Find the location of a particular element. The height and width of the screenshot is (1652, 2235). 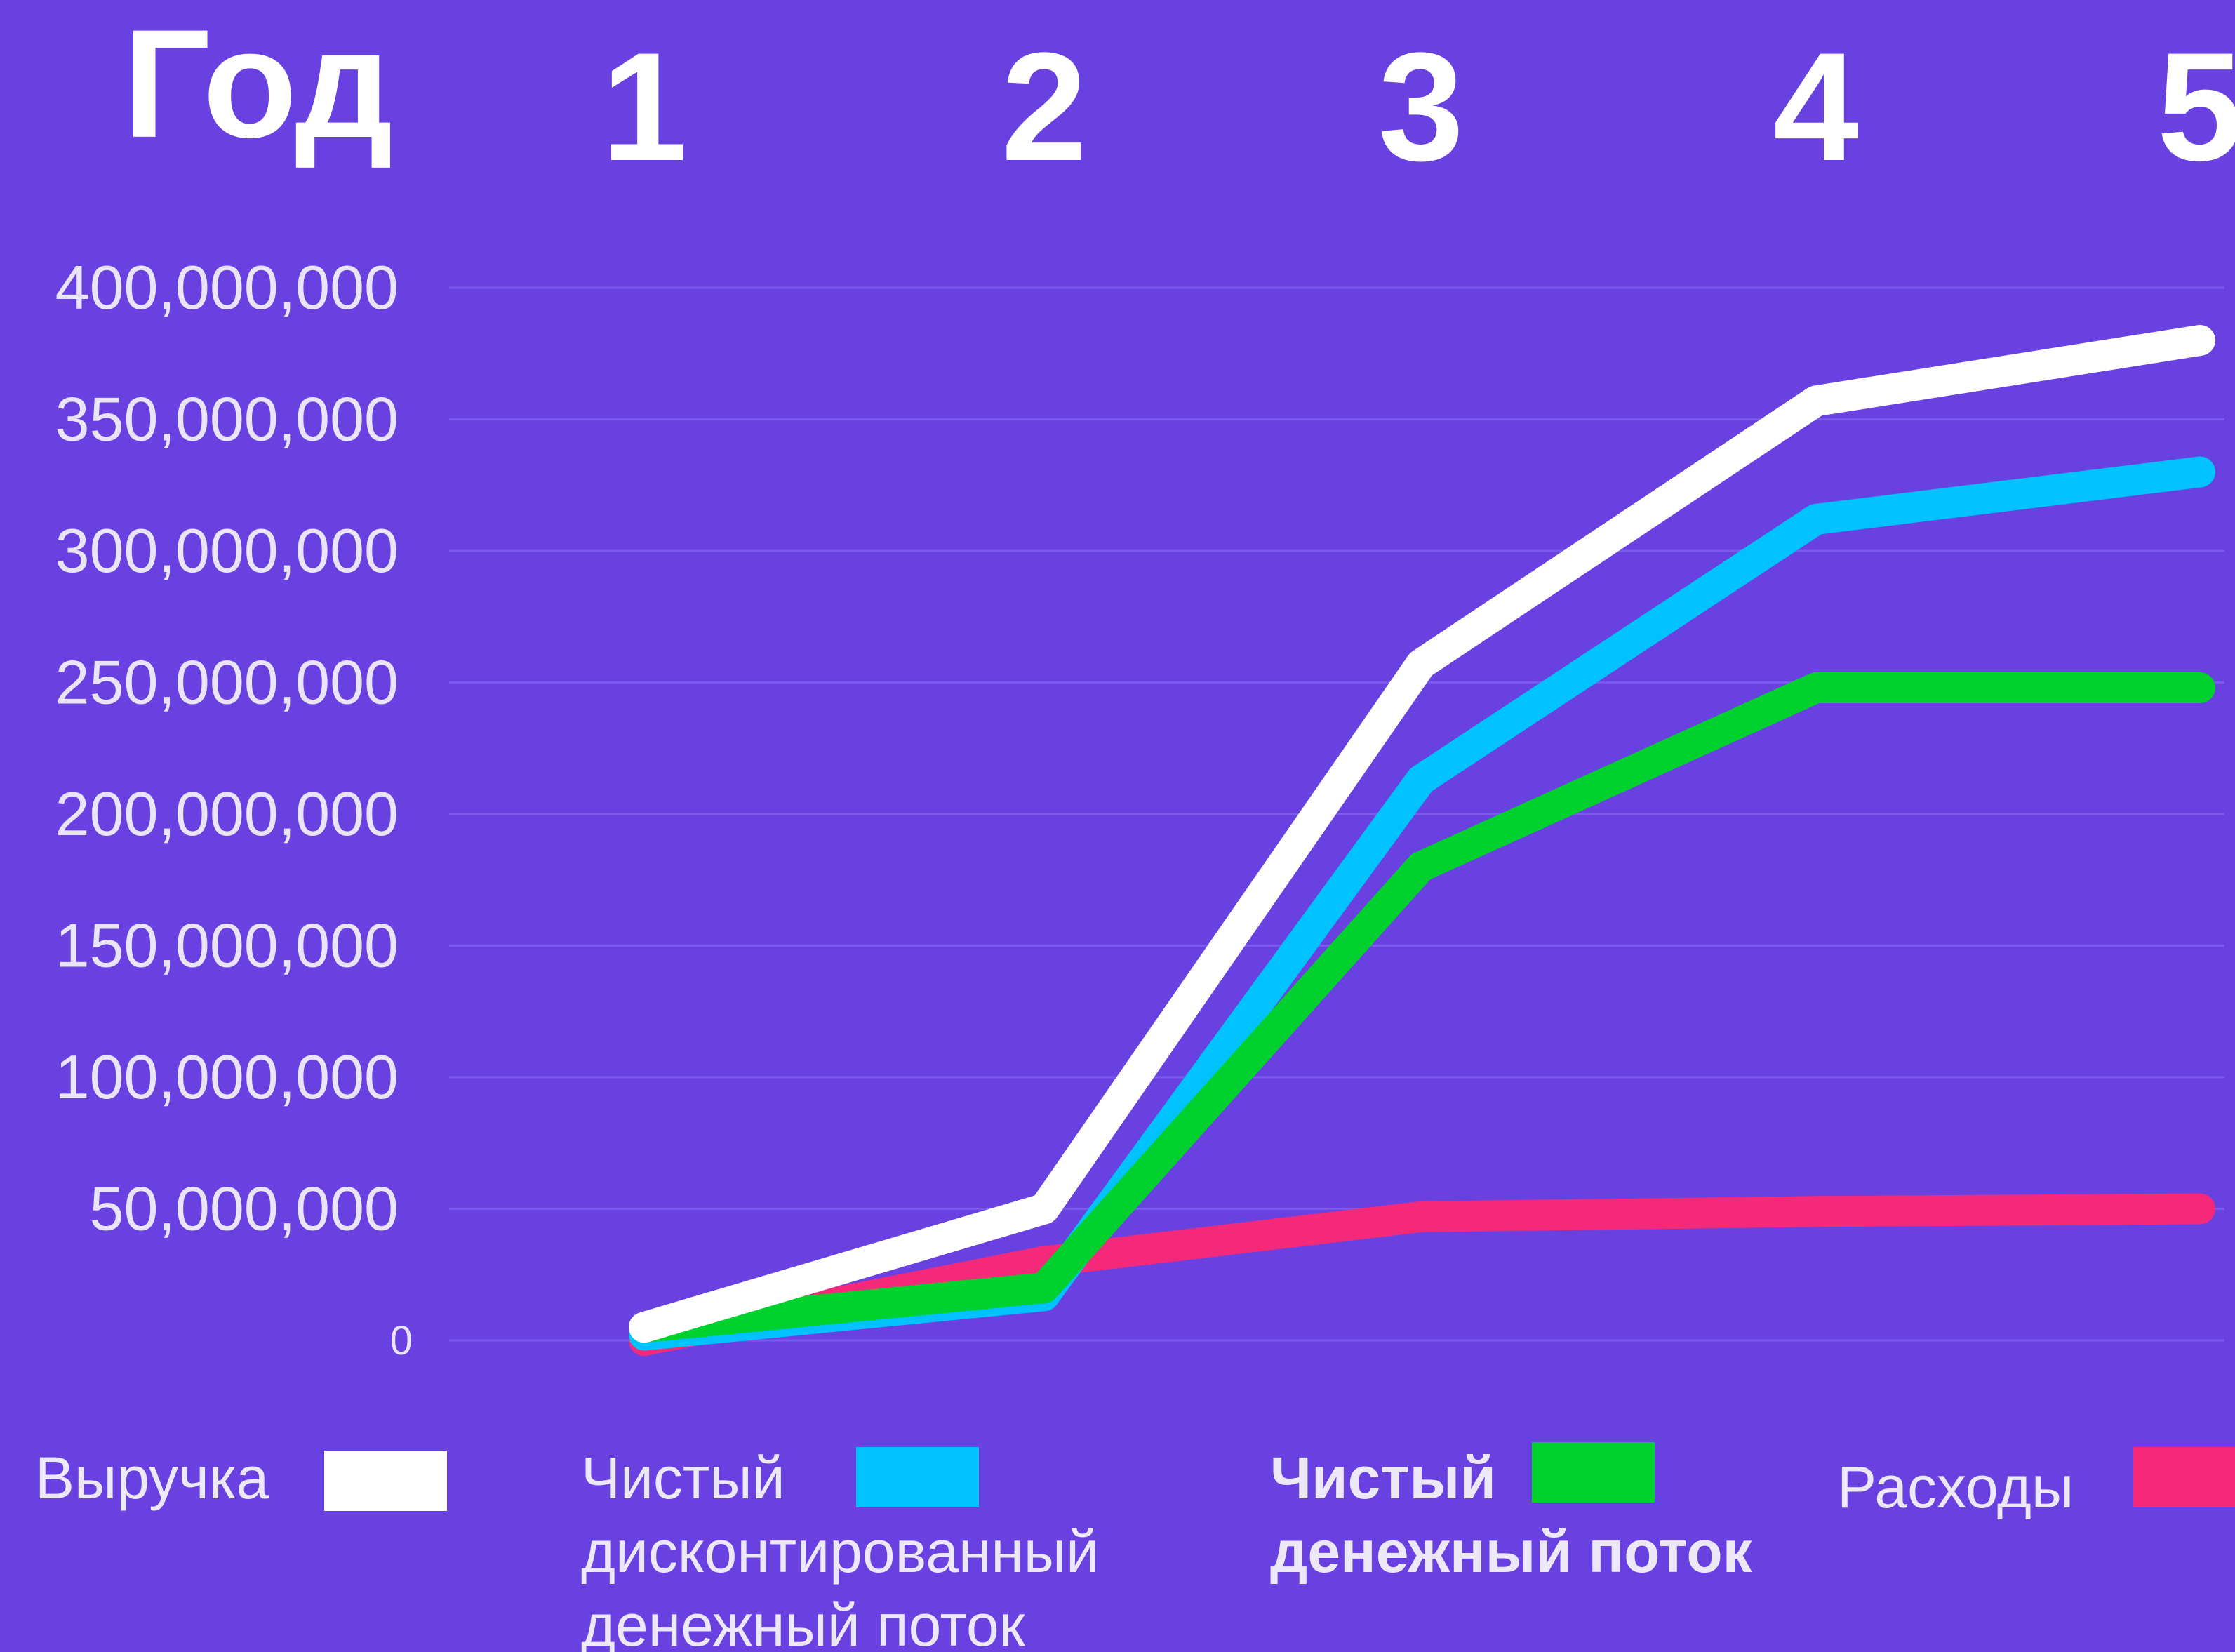

legend-item-2: Чистый денежный поток is located at coordinates (1511, 1513).